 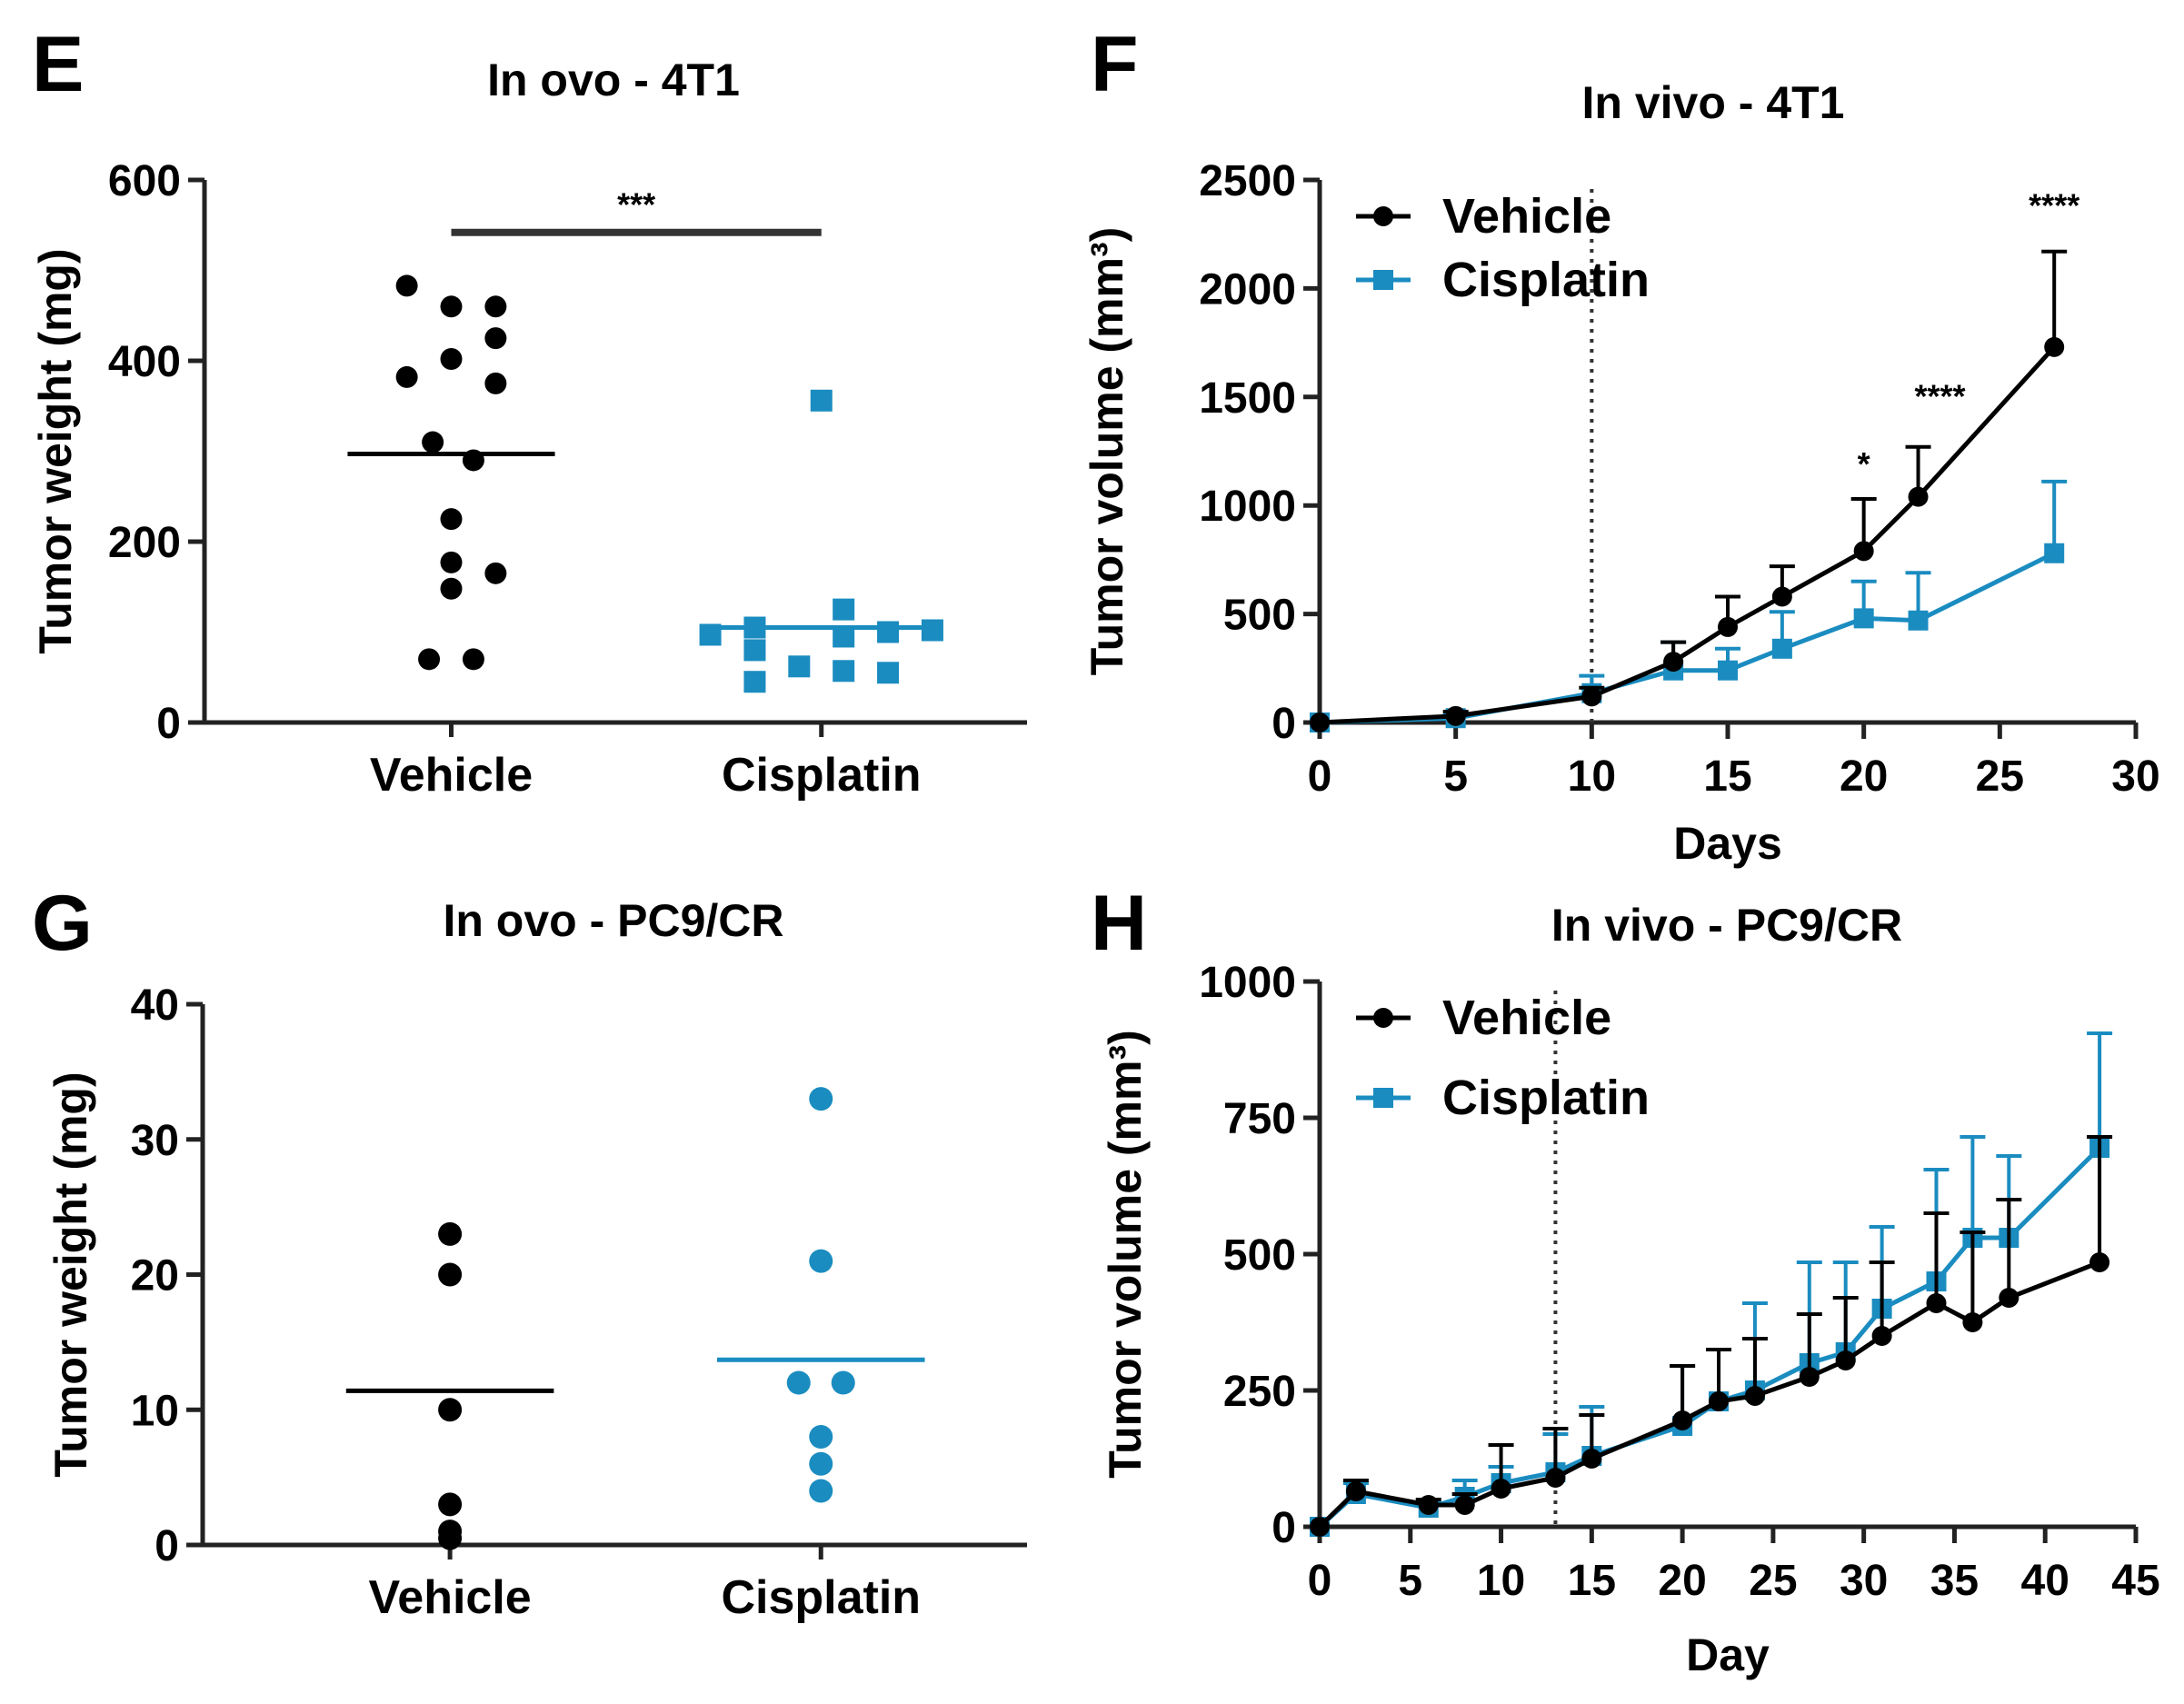 What do you see at coordinates (636, 205) in the screenshot?
I see `significance-label: ***` at bounding box center [636, 205].